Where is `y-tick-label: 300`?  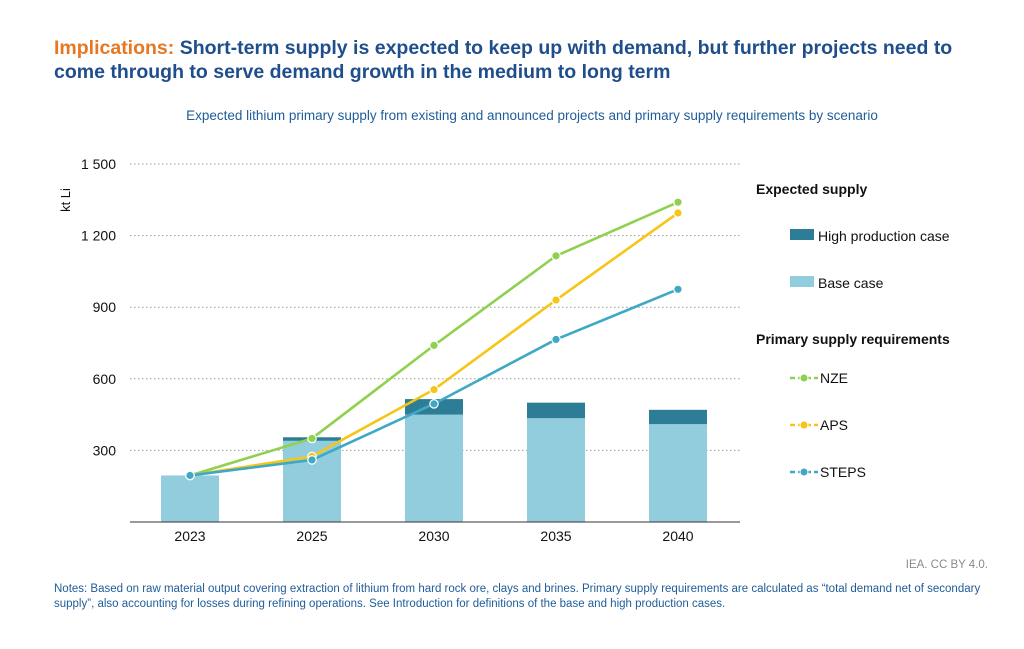 y-tick-label: 300 is located at coordinates (105, 450).